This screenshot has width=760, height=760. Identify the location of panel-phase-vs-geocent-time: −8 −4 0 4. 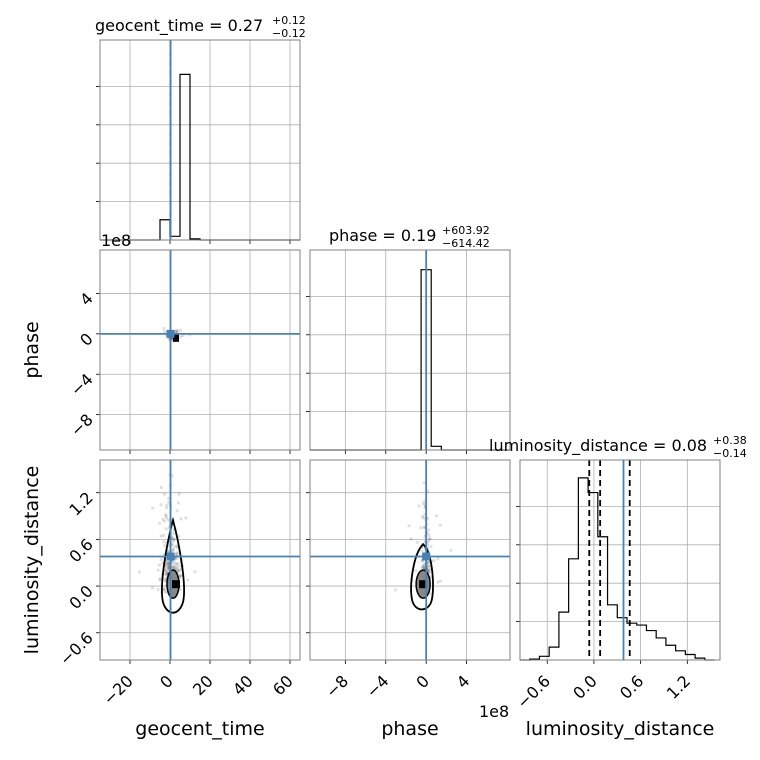
(184, 351).